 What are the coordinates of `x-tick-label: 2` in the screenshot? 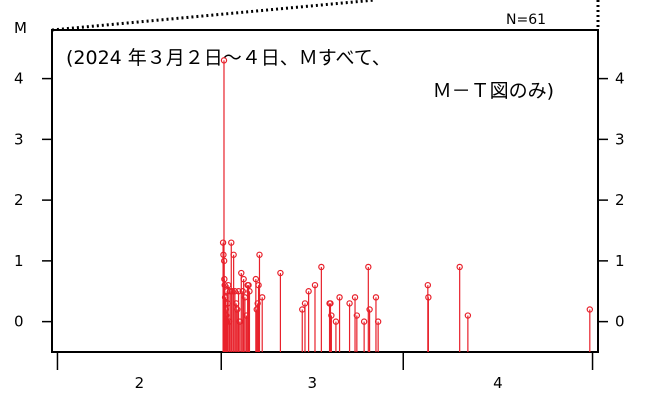 It's located at (140, 383).